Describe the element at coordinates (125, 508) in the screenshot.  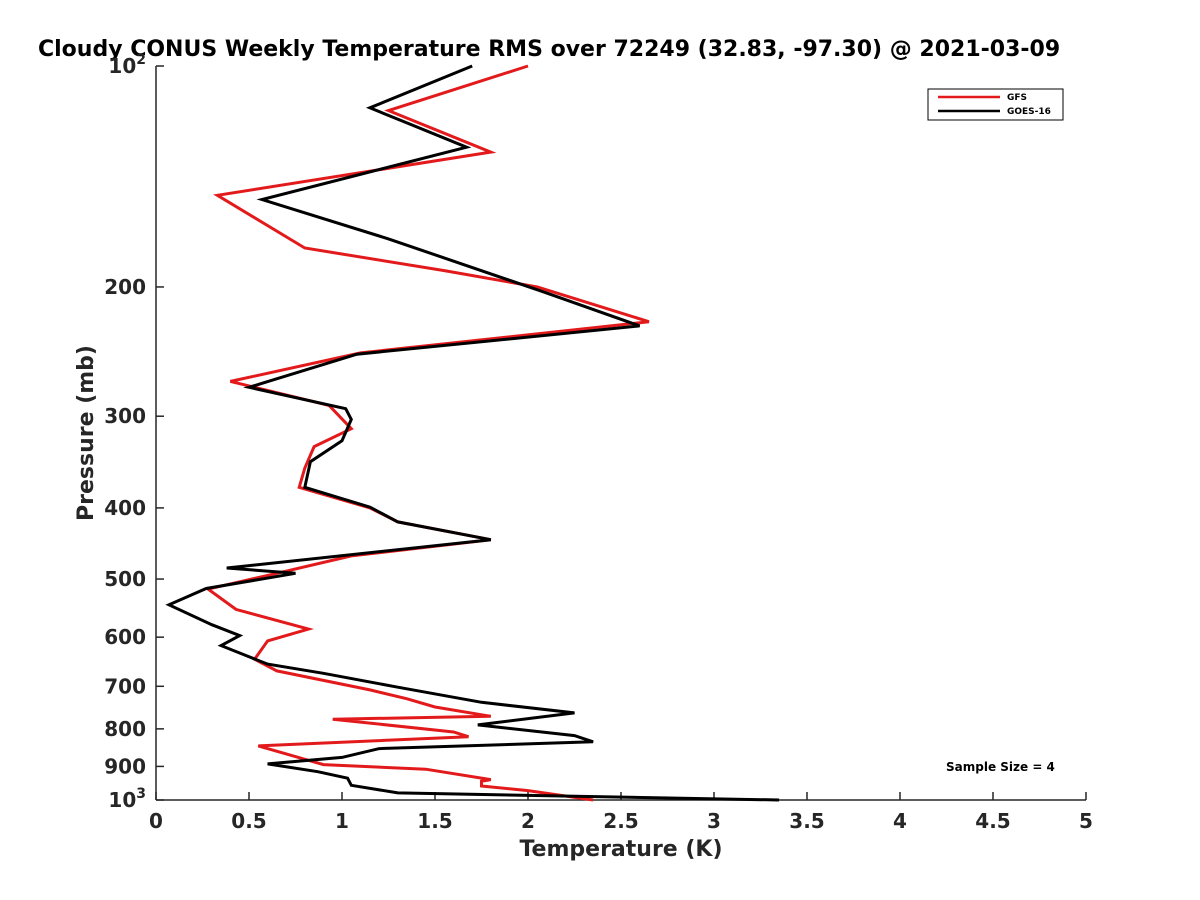
I see `y-tick-label: 400` at that location.